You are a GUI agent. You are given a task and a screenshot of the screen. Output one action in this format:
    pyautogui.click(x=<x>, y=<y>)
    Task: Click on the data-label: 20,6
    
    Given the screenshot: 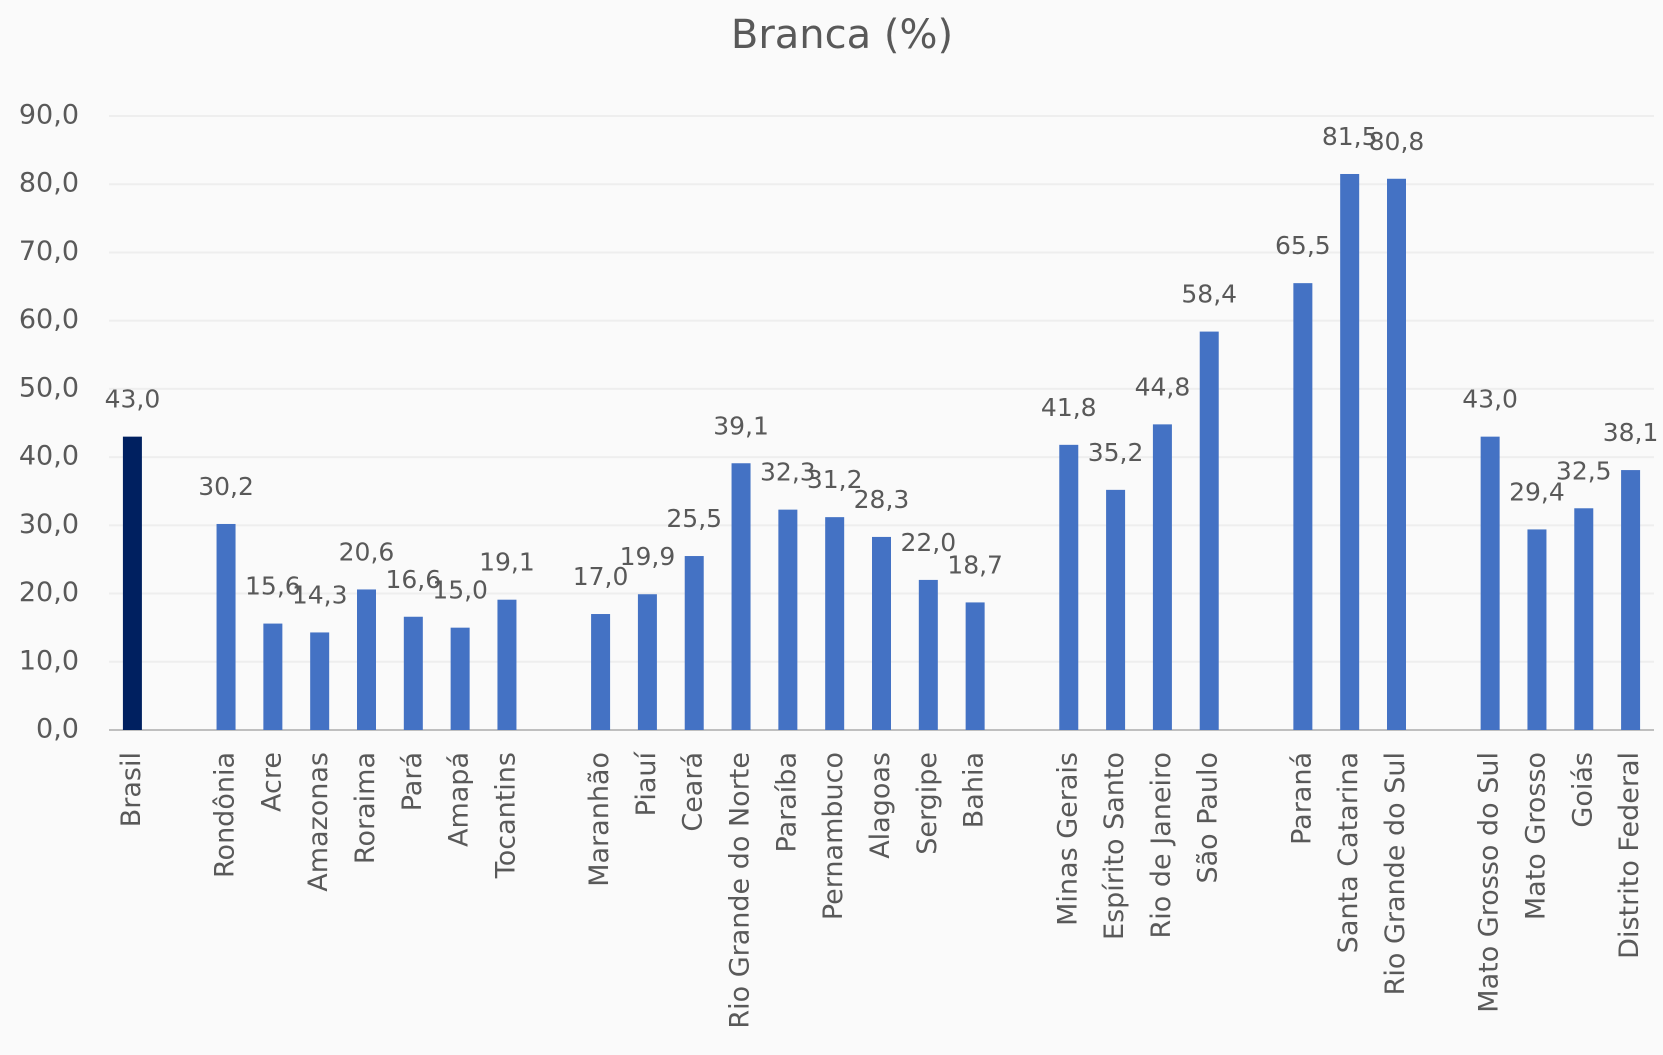 What is the action you would take?
    pyautogui.click(x=367, y=551)
    